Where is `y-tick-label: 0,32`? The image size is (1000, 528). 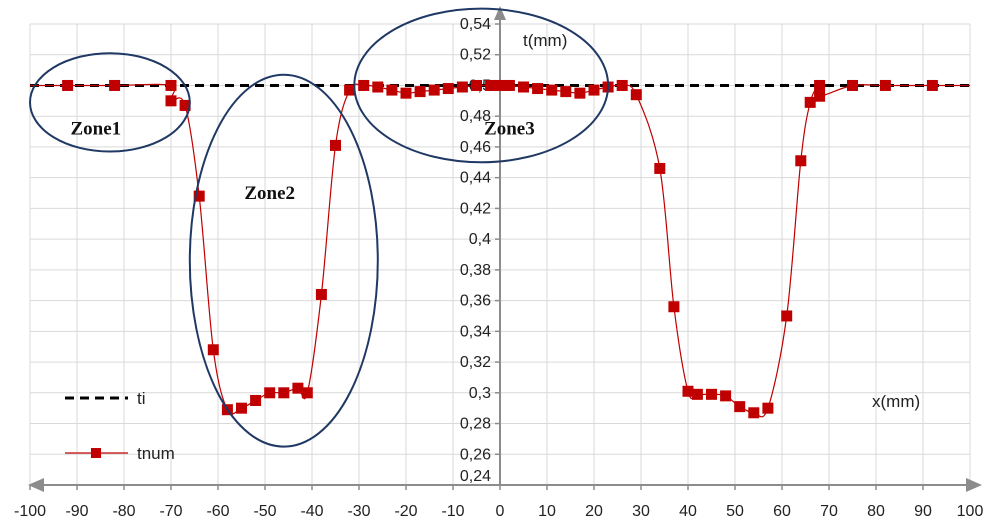 y-tick-label: 0,32 is located at coordinates (475, 362).